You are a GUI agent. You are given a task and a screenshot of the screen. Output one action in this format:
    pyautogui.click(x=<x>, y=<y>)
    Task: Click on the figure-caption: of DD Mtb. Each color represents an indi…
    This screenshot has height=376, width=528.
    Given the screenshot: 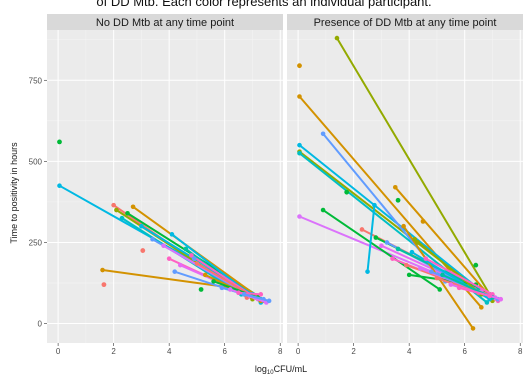 What is the action you would take?
    pyautogui.click(x=264, y=4)
    